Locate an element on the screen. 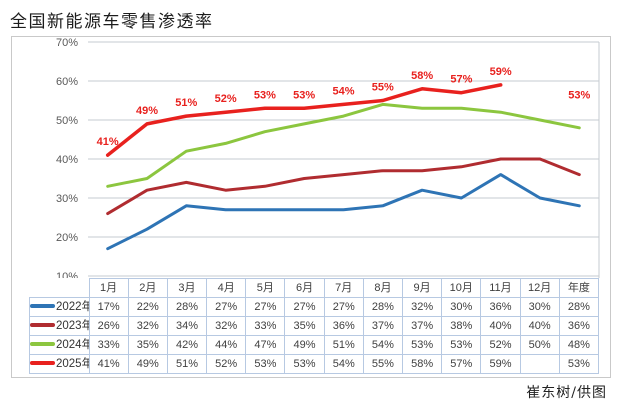 Image resolution: width=619 pixels, height=415 pixels. data-label-2025年: 53% is located at coordinates (265, 95).